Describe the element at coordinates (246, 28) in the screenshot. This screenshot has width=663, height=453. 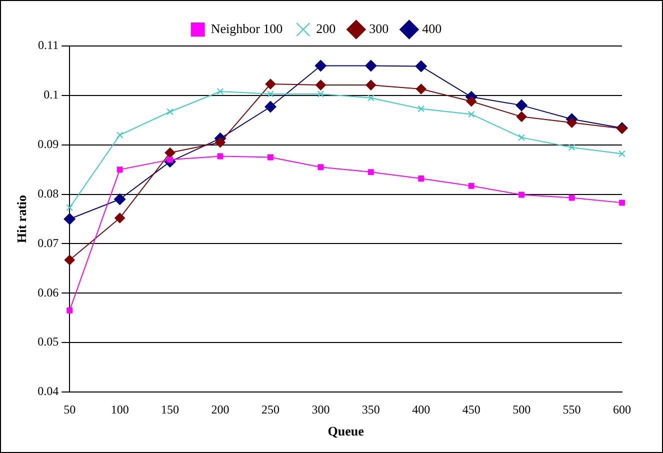
I see `legend-label: Neighbor 100` at that location.